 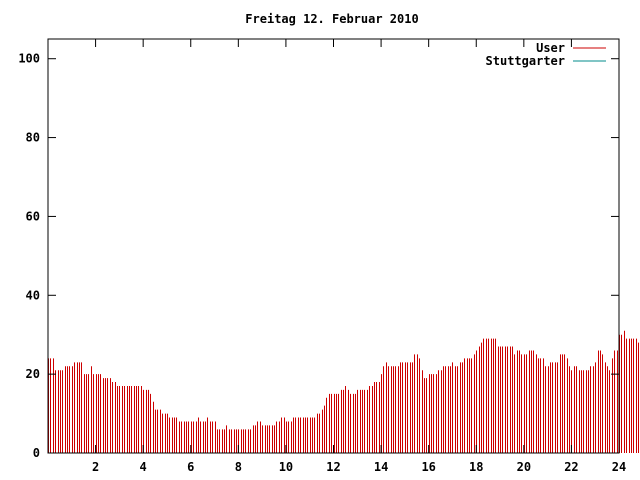 What do you see at coordinates (619, 467) in the screenshot?
I see `x-tick-label: 24` at bounding box center [619, 467].